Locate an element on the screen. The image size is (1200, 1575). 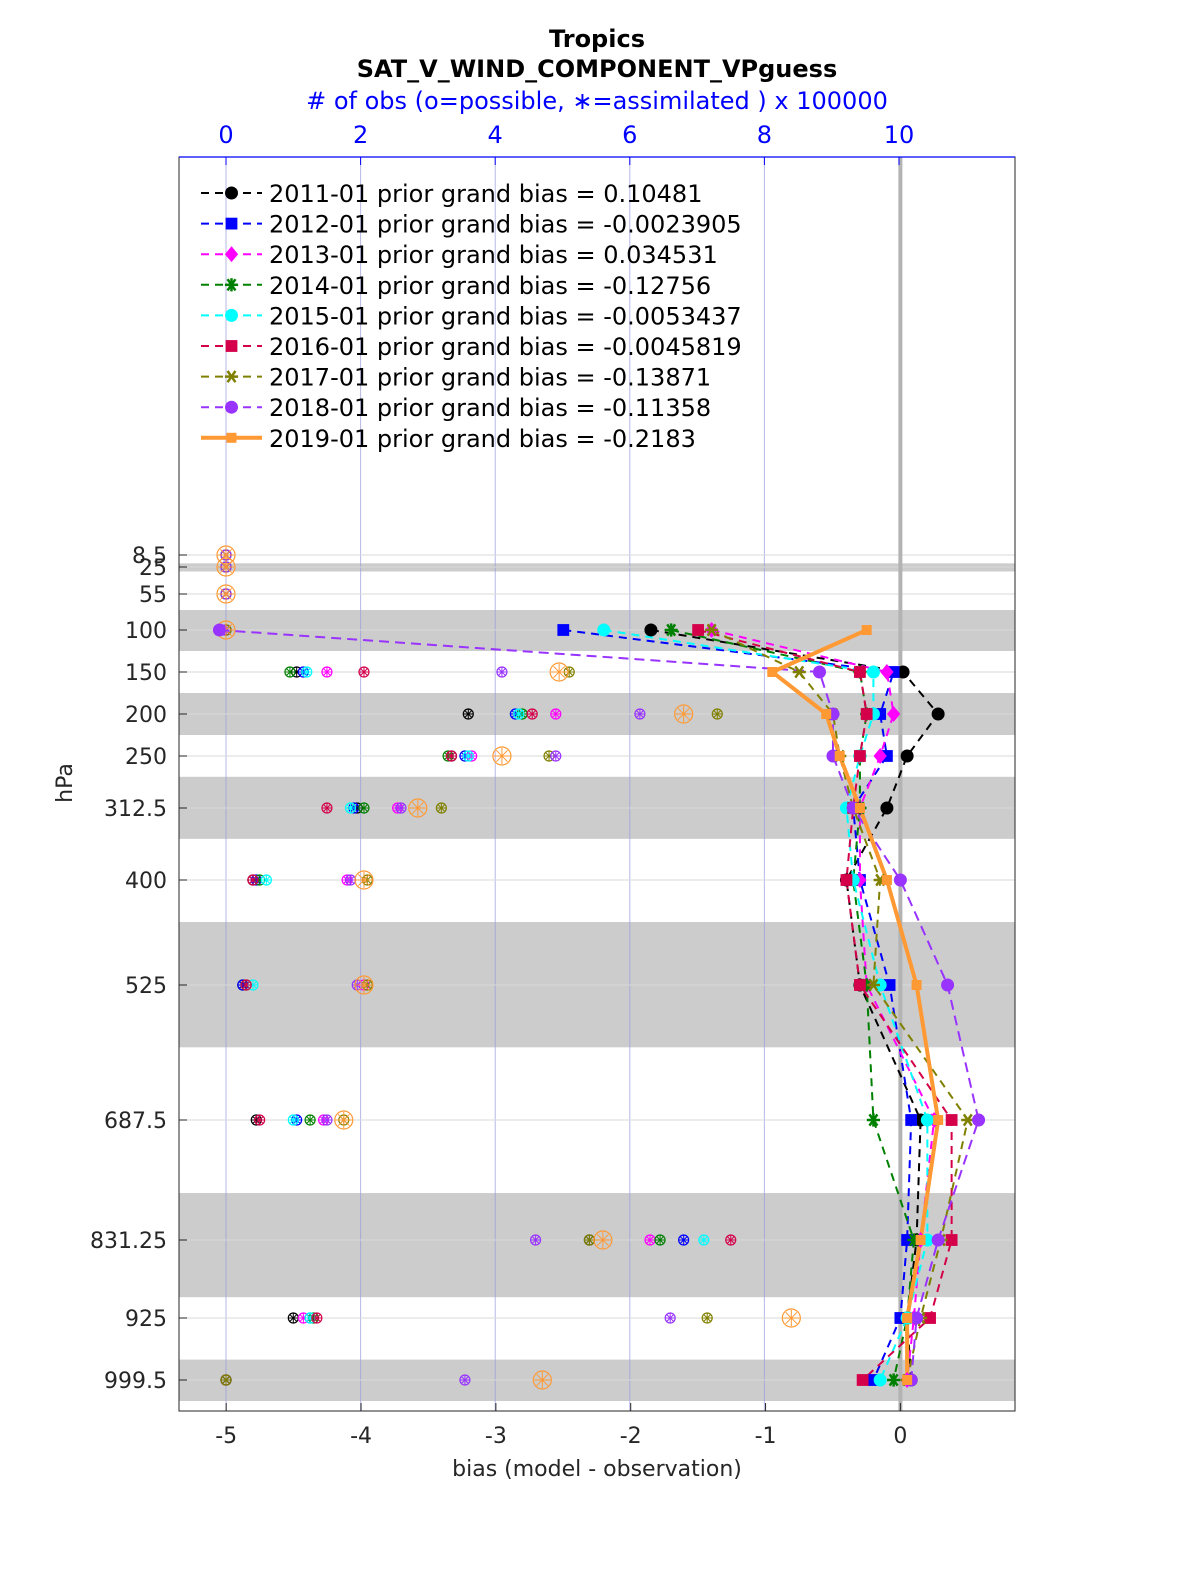
y-tick-label: 831.25 is located at coordinates (128, 1241).